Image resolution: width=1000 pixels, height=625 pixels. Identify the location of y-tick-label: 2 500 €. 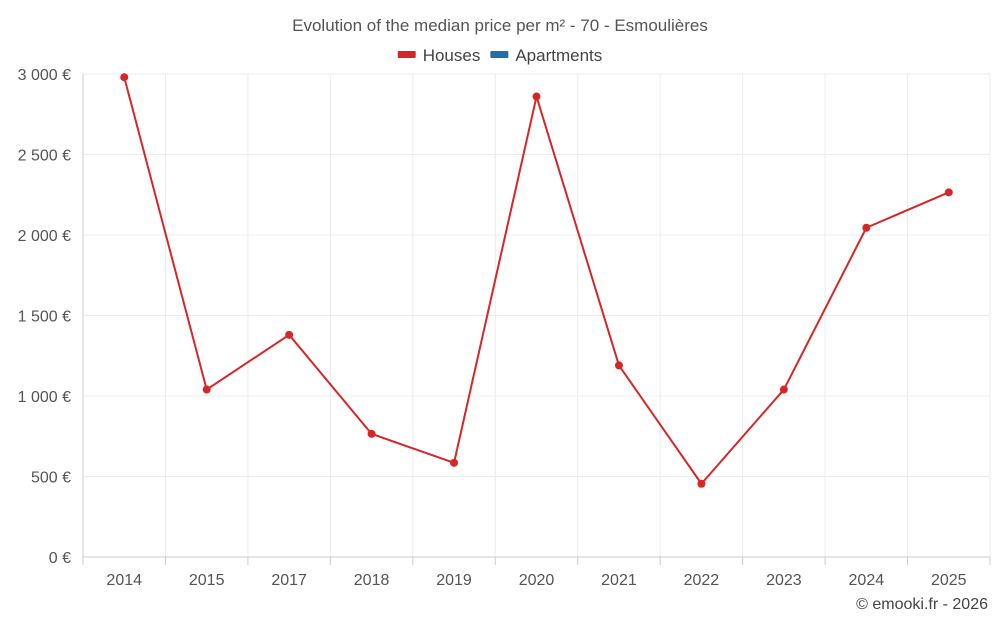
(44, 156).